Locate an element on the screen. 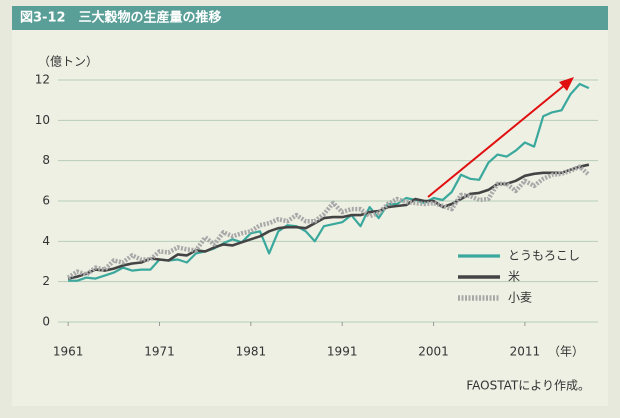 This screenshot has width=620, height=418. source-note: FAOSTATにより作成。 is located at coordinates (528, 386).